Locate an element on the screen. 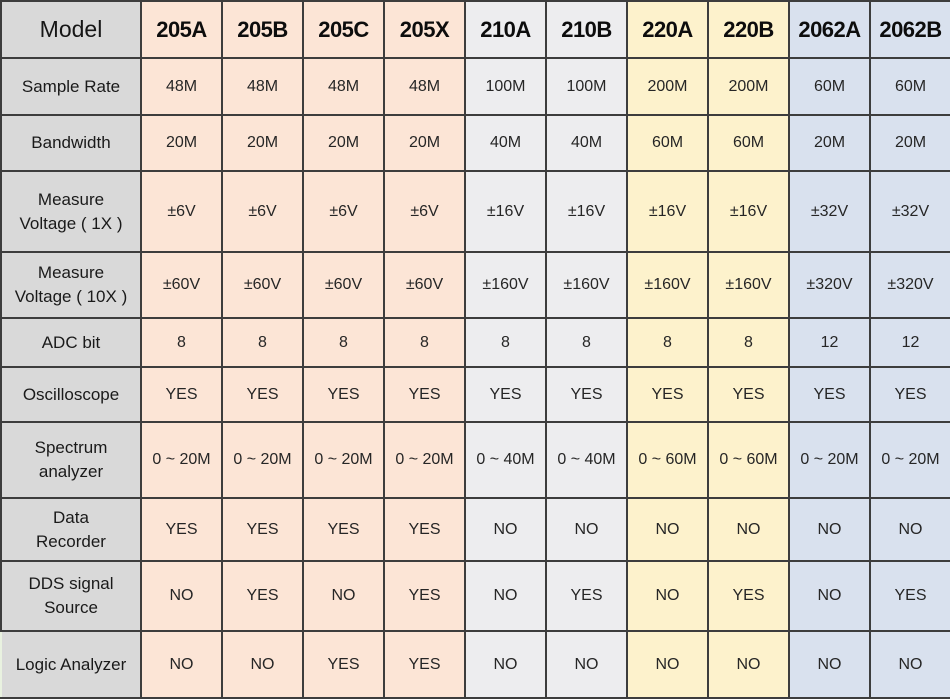 The image size is (950, 699). spec-cell-220A: ±160V is located at coordinates (667, 285).